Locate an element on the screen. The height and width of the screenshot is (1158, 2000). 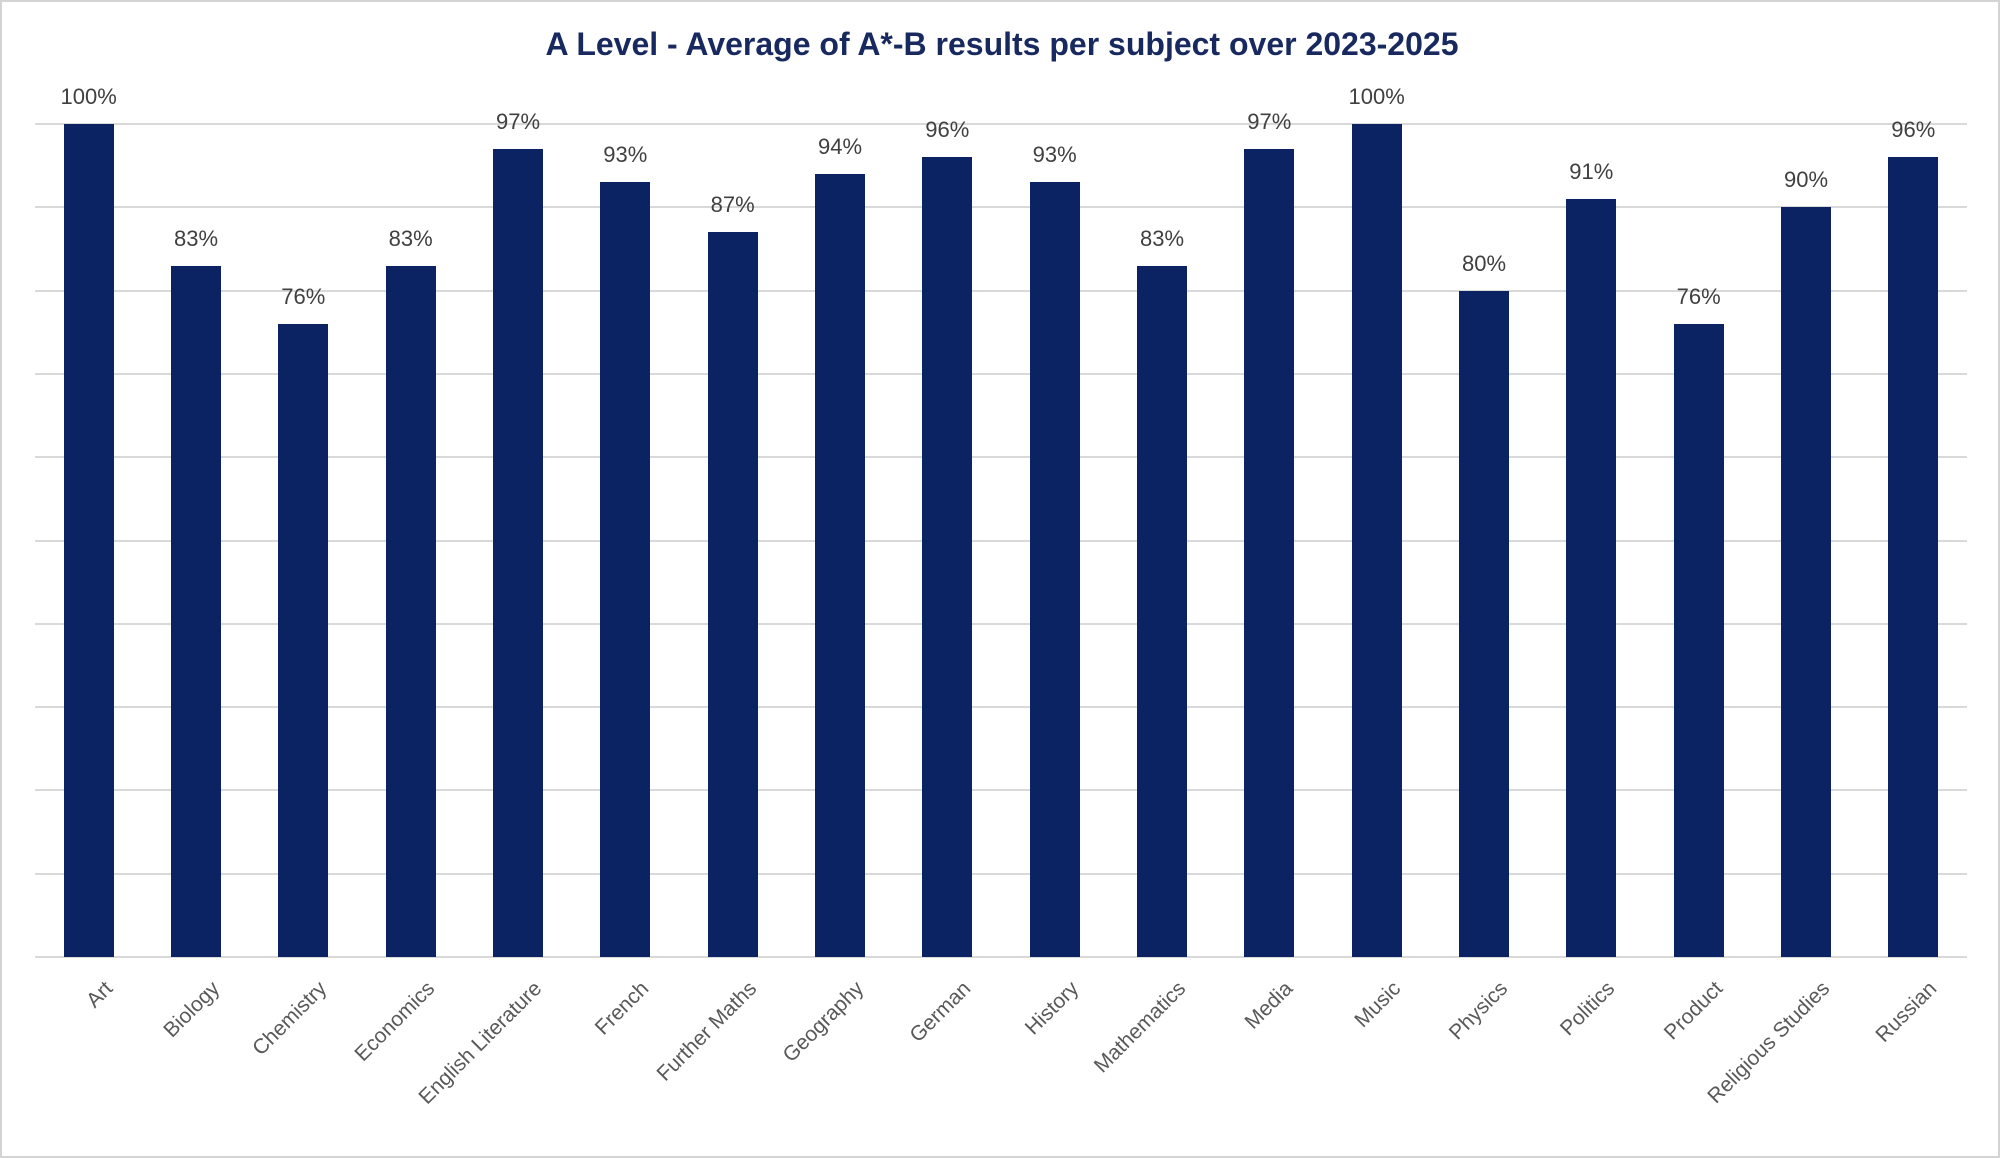
bar-religious-studies is located at coordinates (1806, 582).